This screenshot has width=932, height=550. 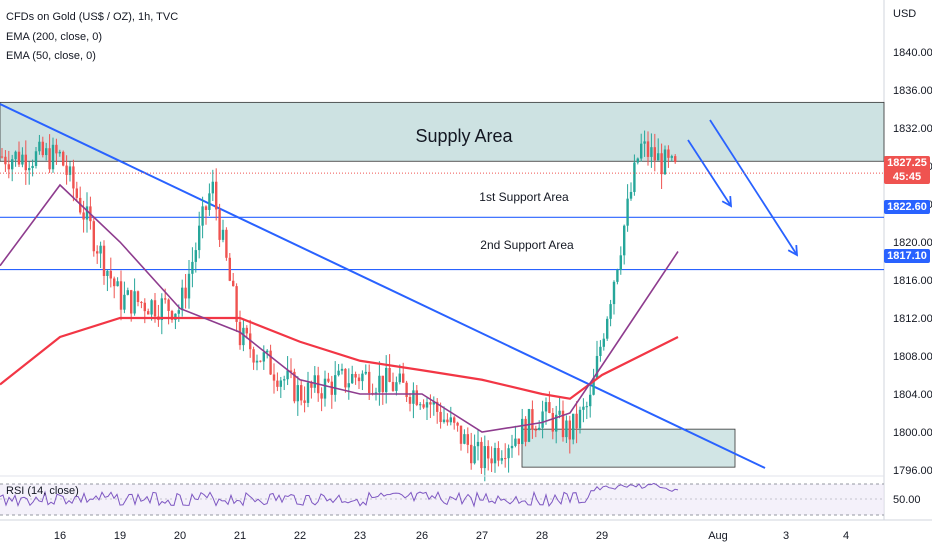 I want to click on x-tick-label: 21, so click(x=240, y=536).